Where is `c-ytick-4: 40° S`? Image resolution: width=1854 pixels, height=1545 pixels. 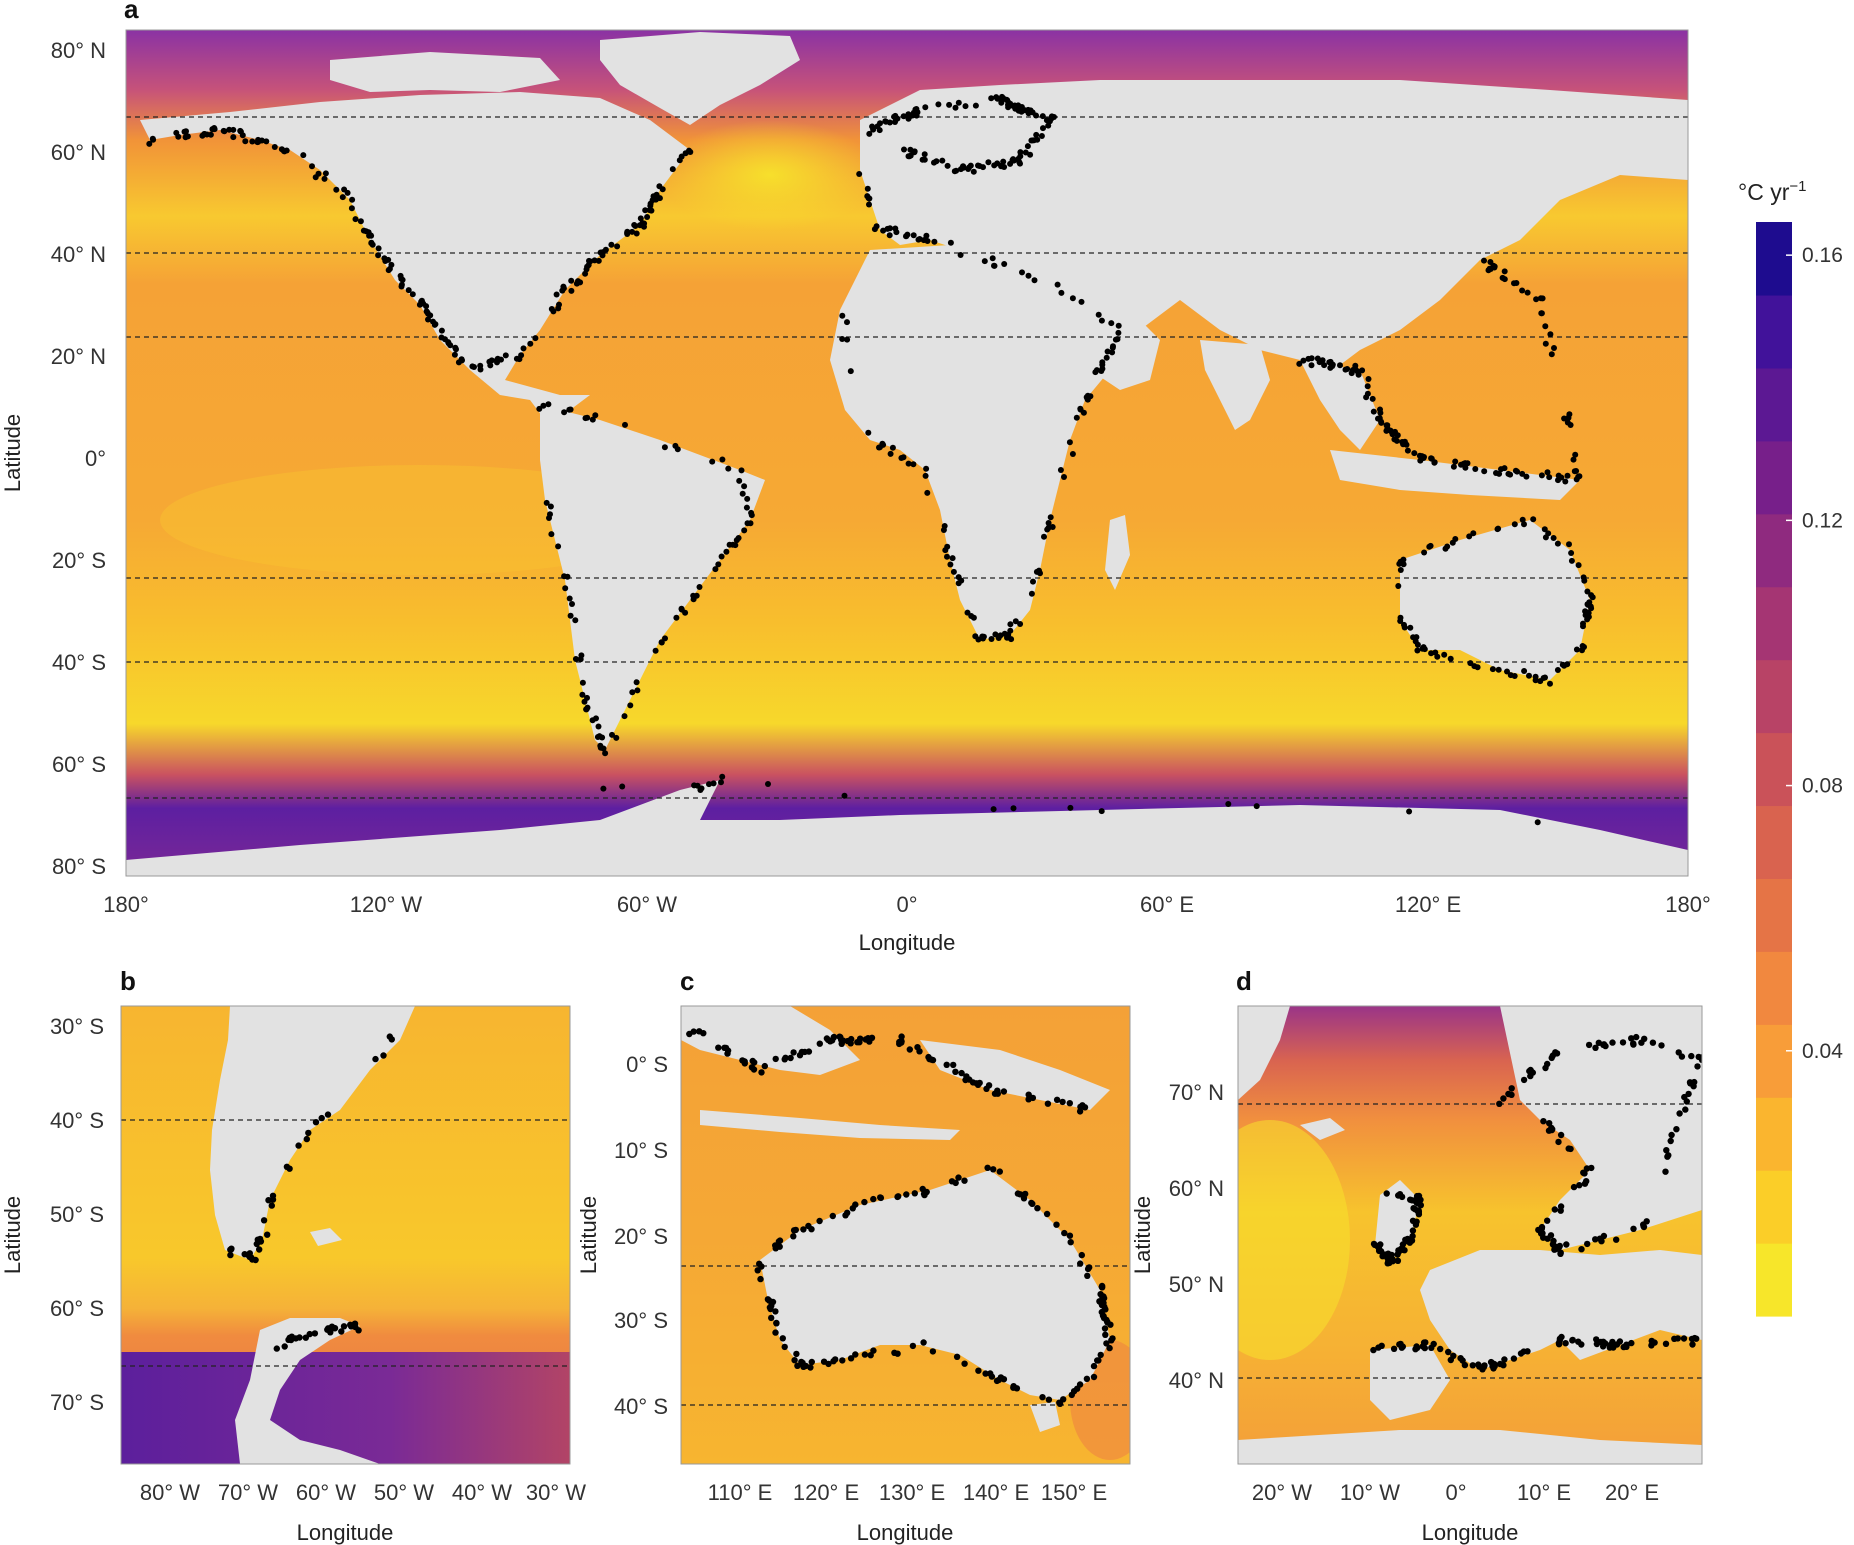 c-ytick-4: 40° S is located at coordinates (641, 1406).